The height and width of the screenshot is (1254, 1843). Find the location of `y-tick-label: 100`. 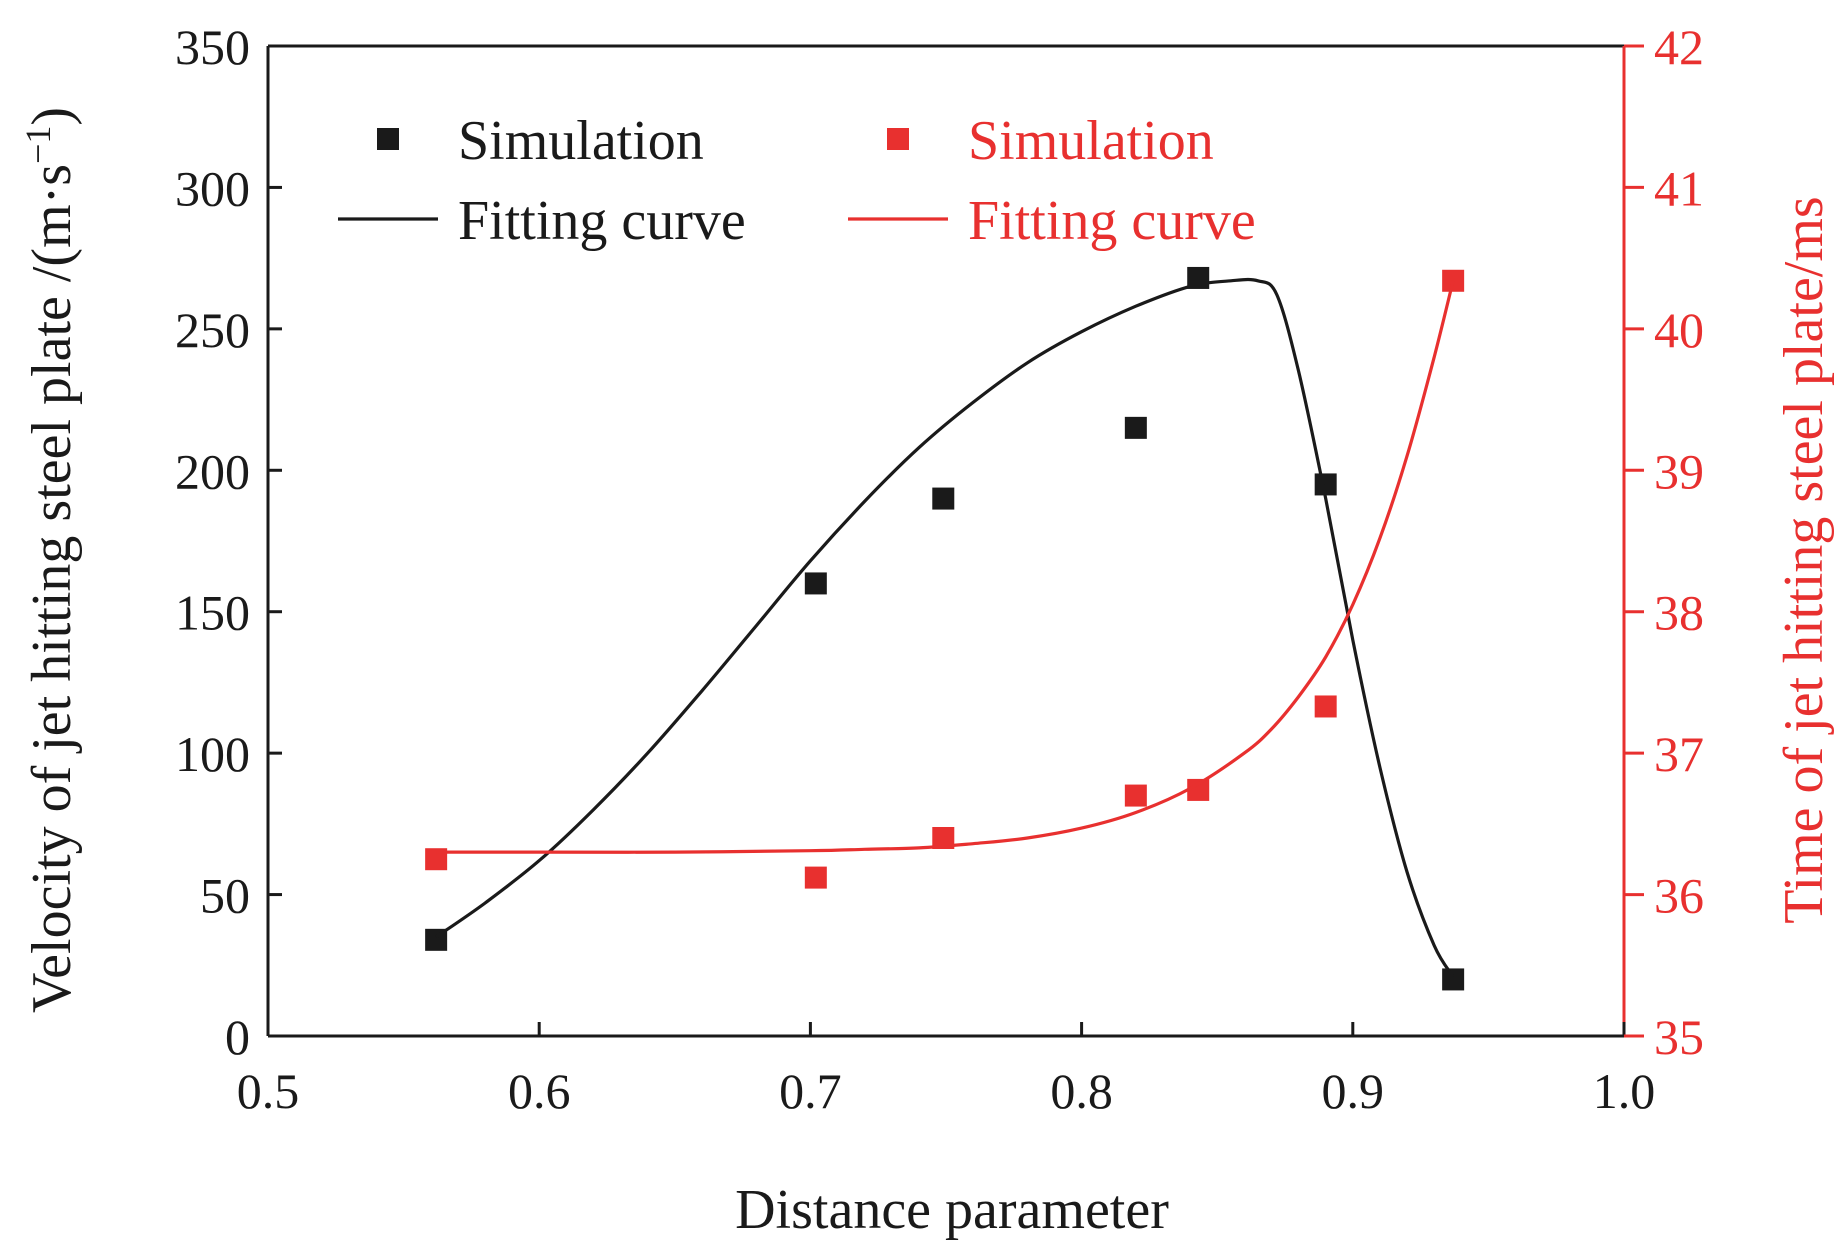

y-tick-label: 100 is located at coordinates (212, 754).